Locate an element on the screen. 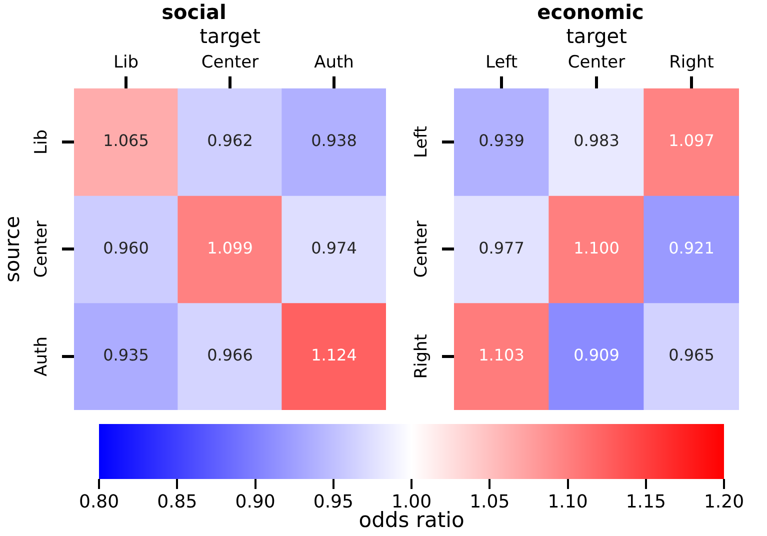 Image resolution: width=767 pixels, height=536 pixels. data-label: 0.938 is located at coordinates (334, 140).